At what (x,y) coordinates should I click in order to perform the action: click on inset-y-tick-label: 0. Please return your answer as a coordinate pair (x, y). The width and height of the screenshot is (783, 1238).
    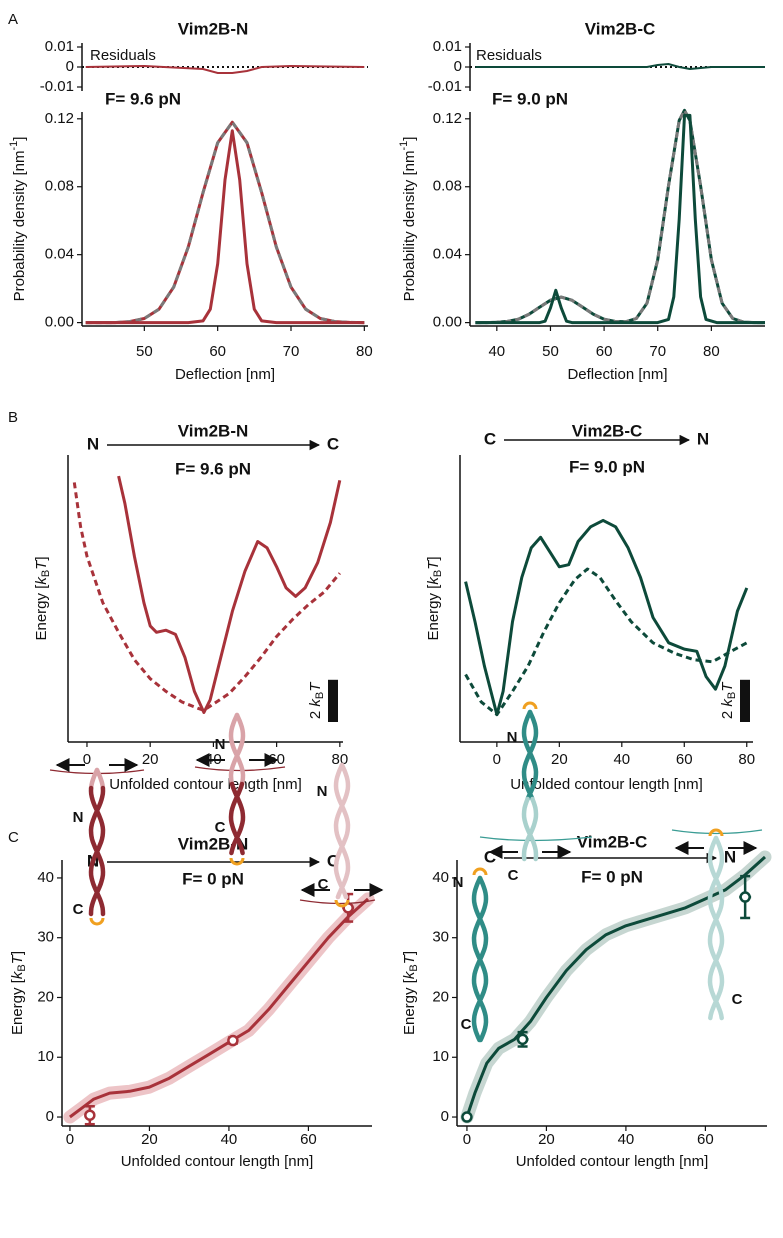
    Looking at the image, I should click on (70, 66).